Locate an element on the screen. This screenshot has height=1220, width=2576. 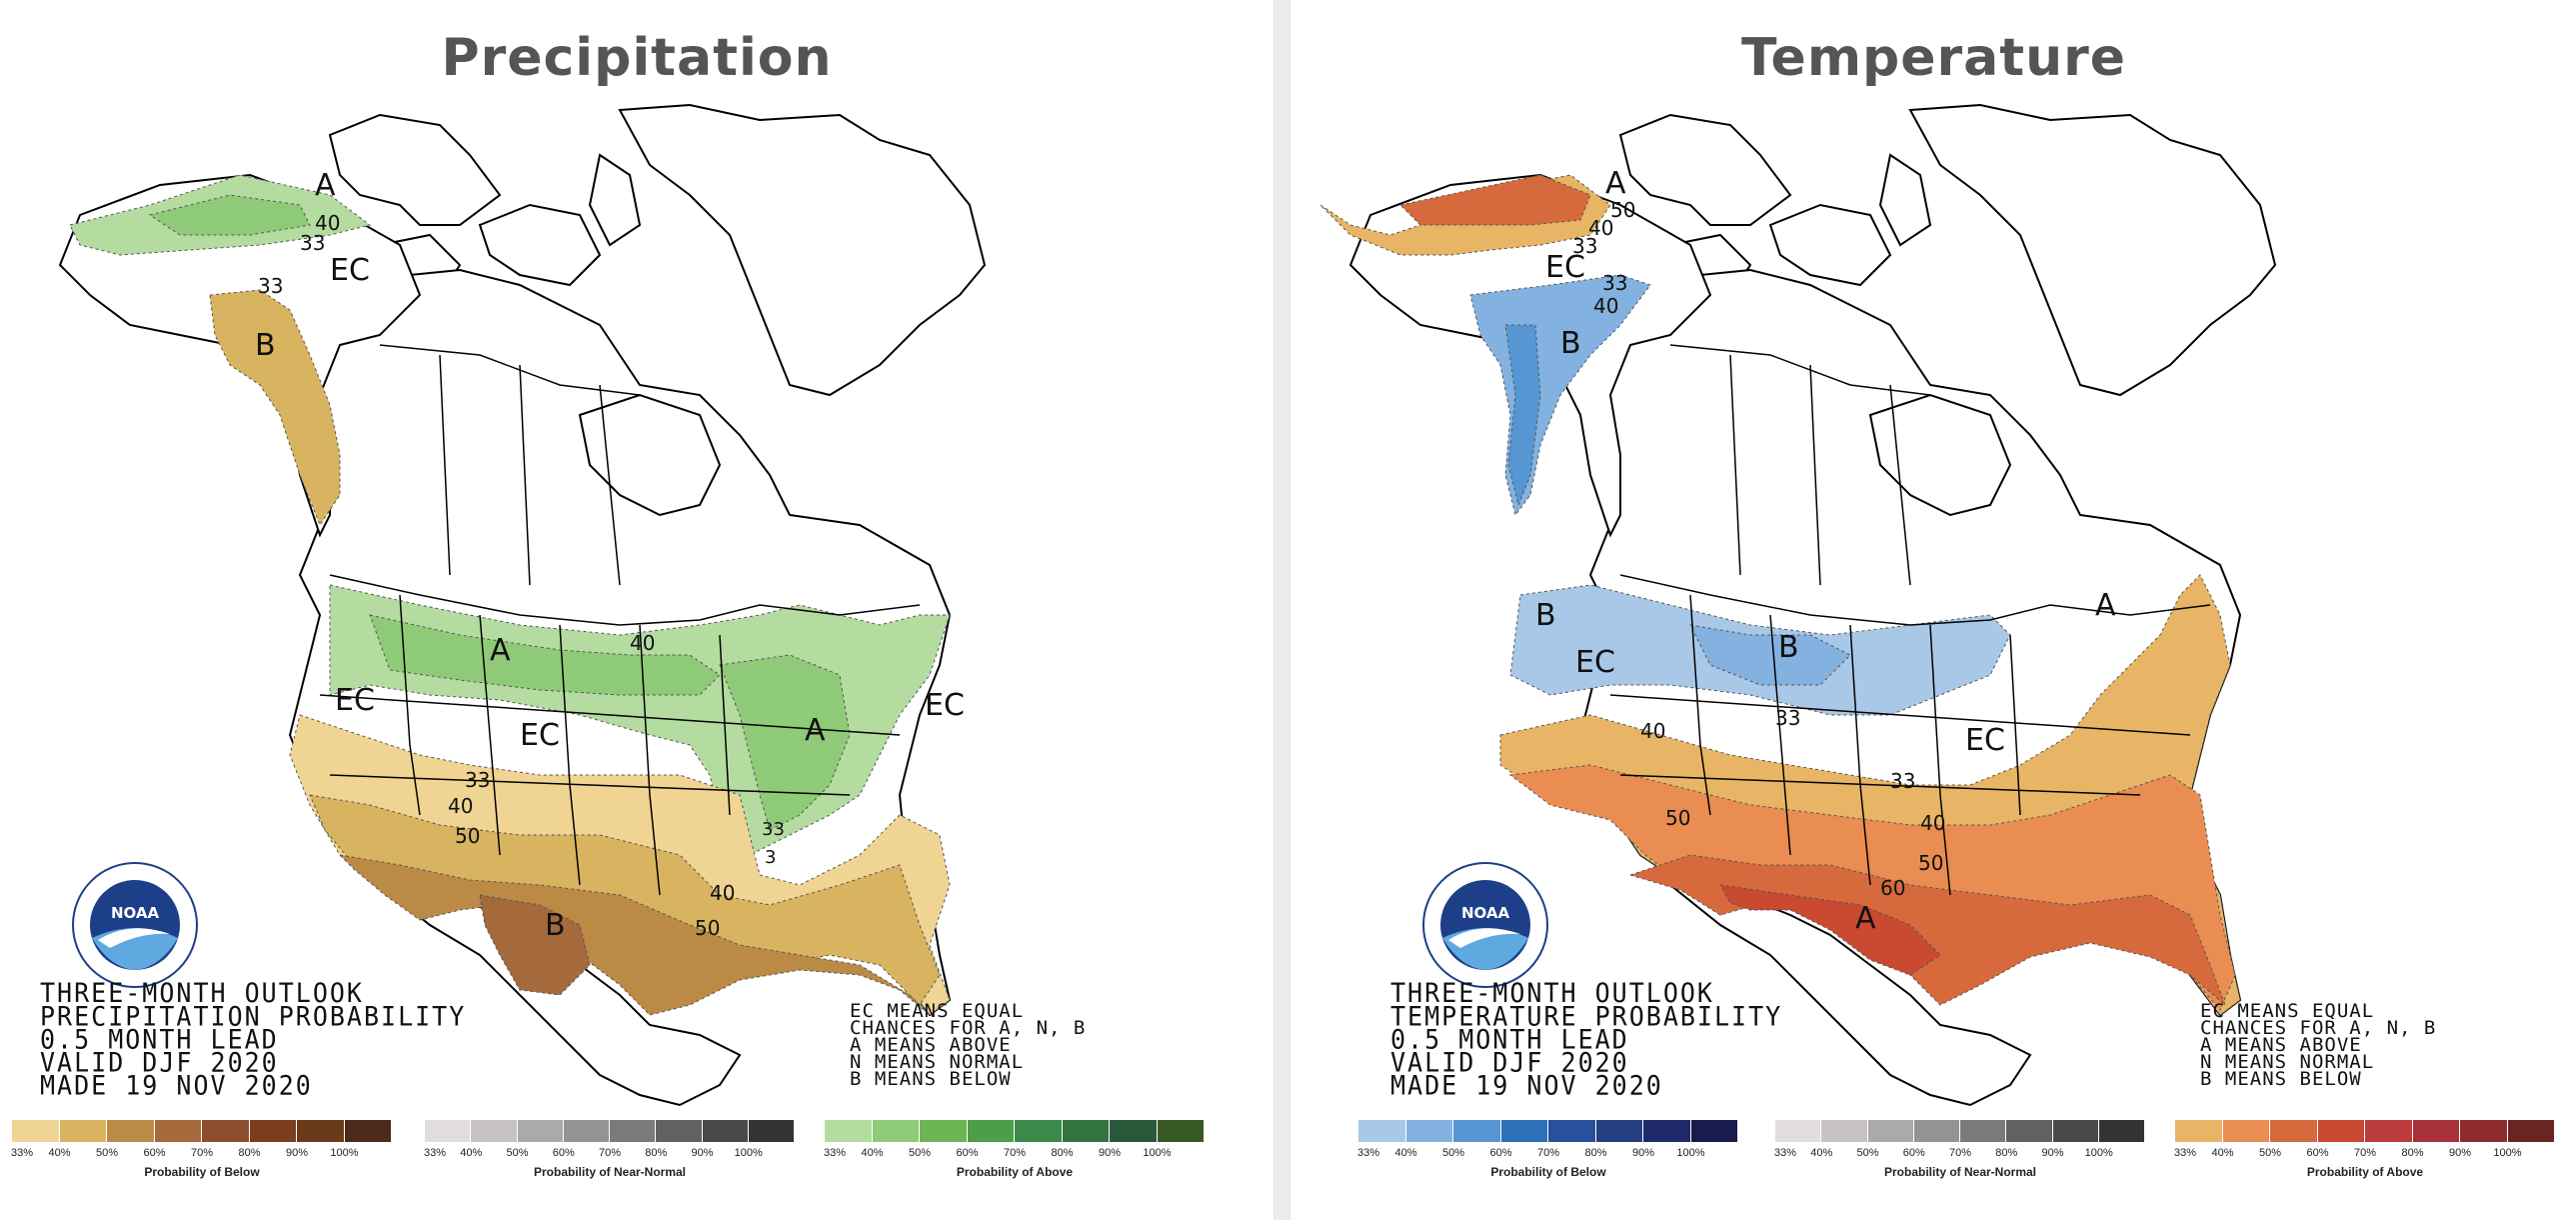
map-label-alaska-40b: 40 is located at coordinates (1606, 306).